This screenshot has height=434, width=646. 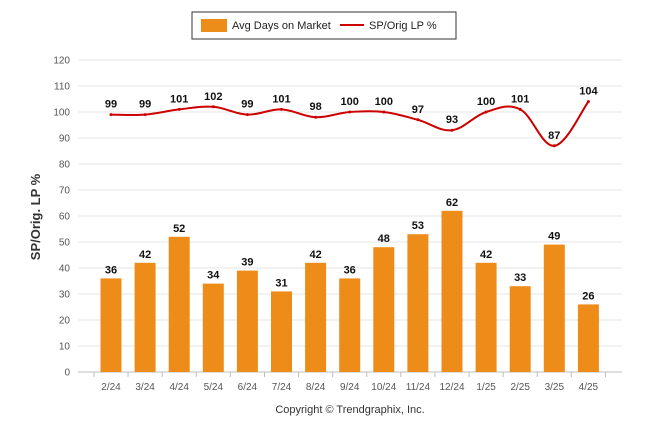 I want to click on y-tick-label: 0, so click(x=67, y=373).